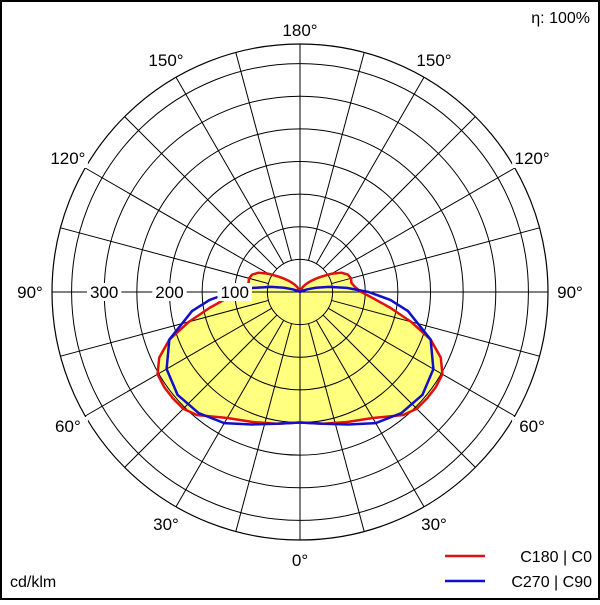  I want to click on series-line-c270-c90, so click(300, 355).